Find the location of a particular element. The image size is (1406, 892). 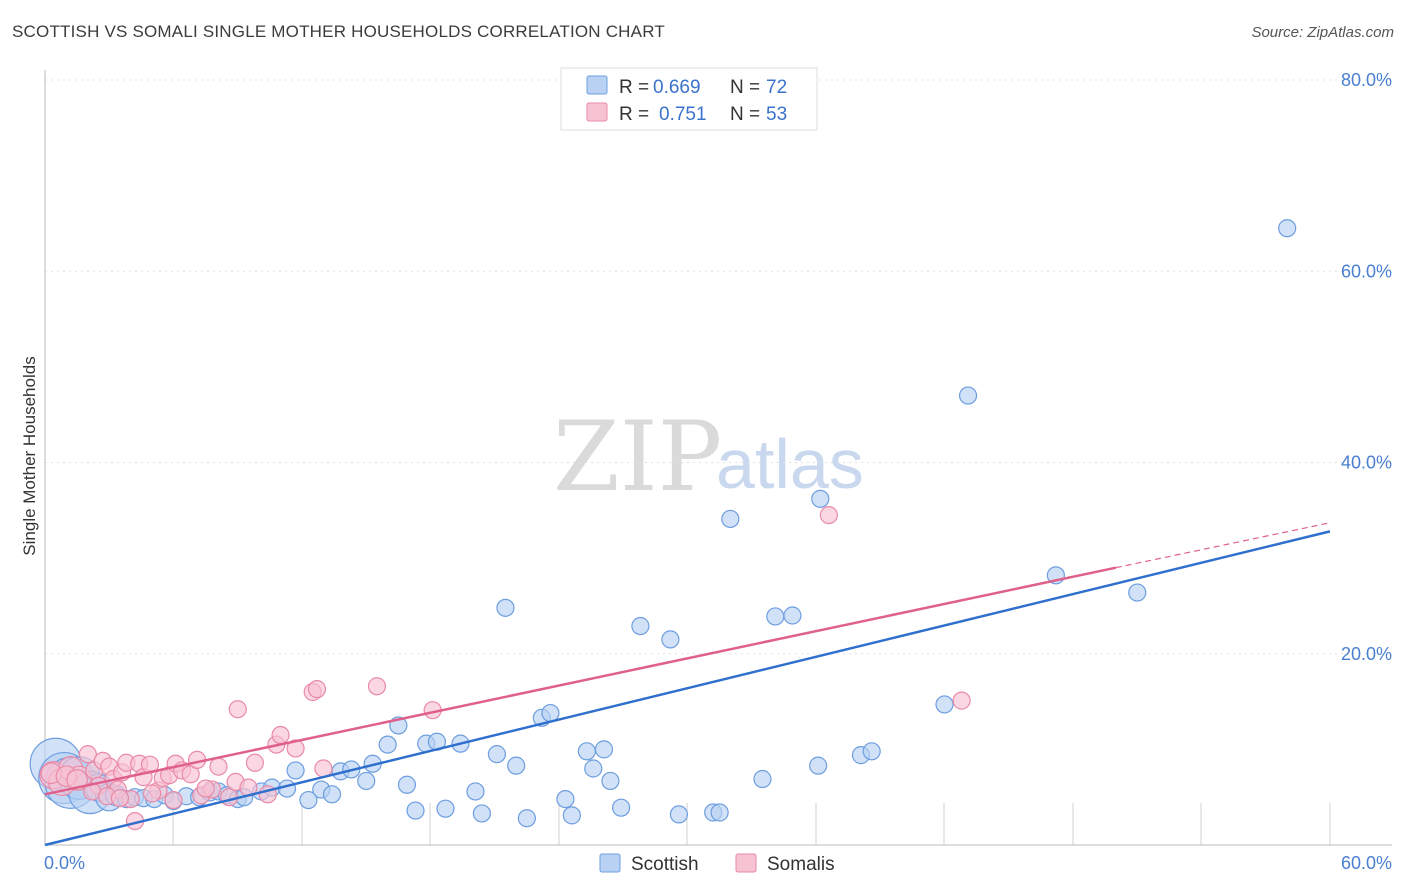

watermark-atlas: atlas is located at coordinates (790, 464).